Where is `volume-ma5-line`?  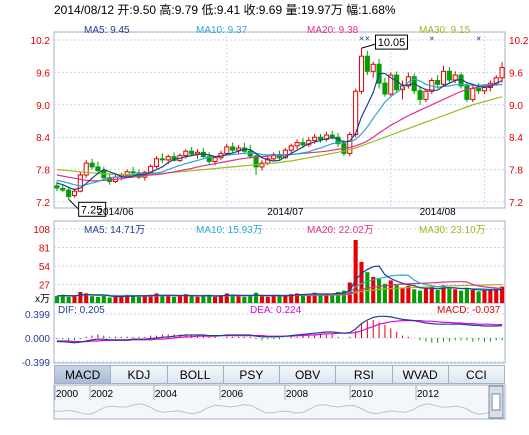 volume-ma5-line is located at coordinates (279, 281).